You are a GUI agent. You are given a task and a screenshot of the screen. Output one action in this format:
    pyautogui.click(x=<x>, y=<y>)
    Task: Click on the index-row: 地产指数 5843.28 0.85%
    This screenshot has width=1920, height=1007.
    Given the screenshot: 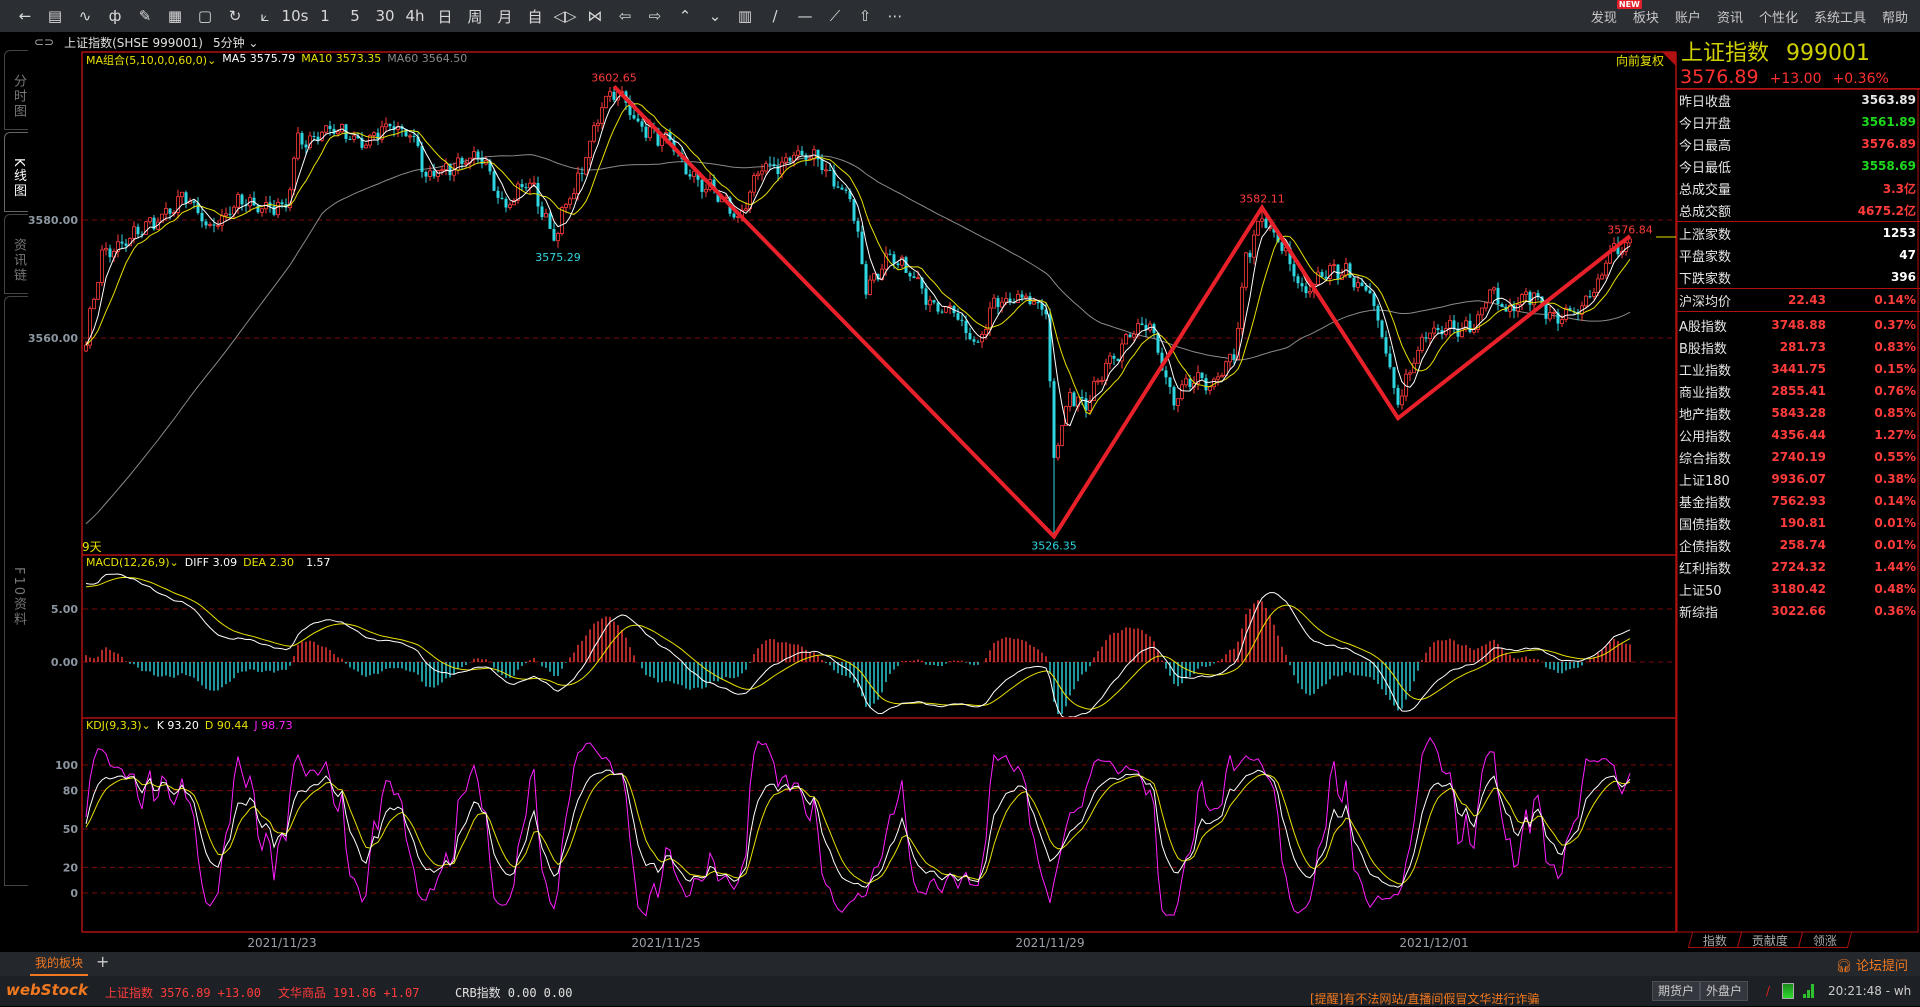 What is the action you would take?
    pyautogui.click(x=1798, y=413)
    